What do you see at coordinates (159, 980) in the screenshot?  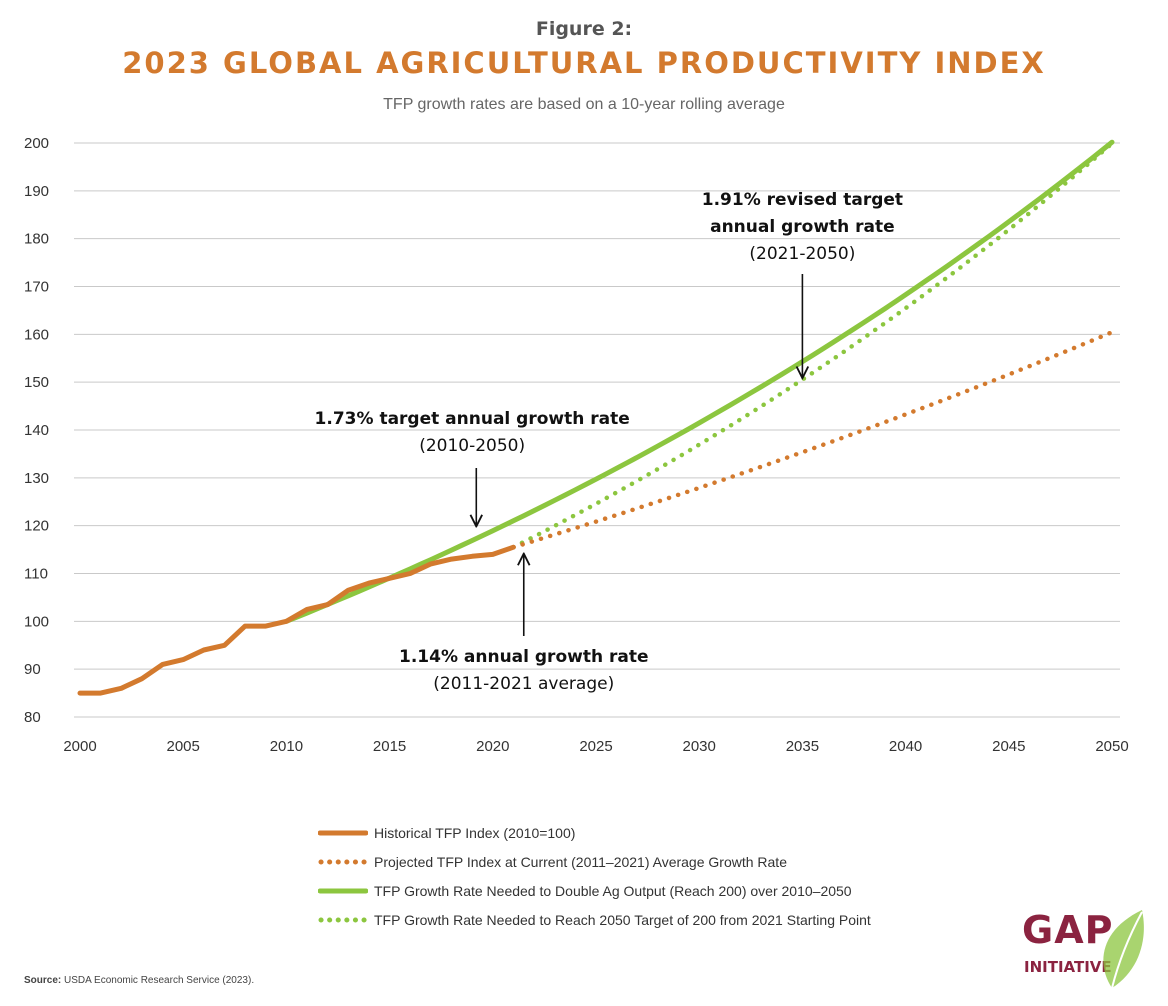 I see `source-text: USDA Economic Research Service (2023).` at bounding box center [159, 980].